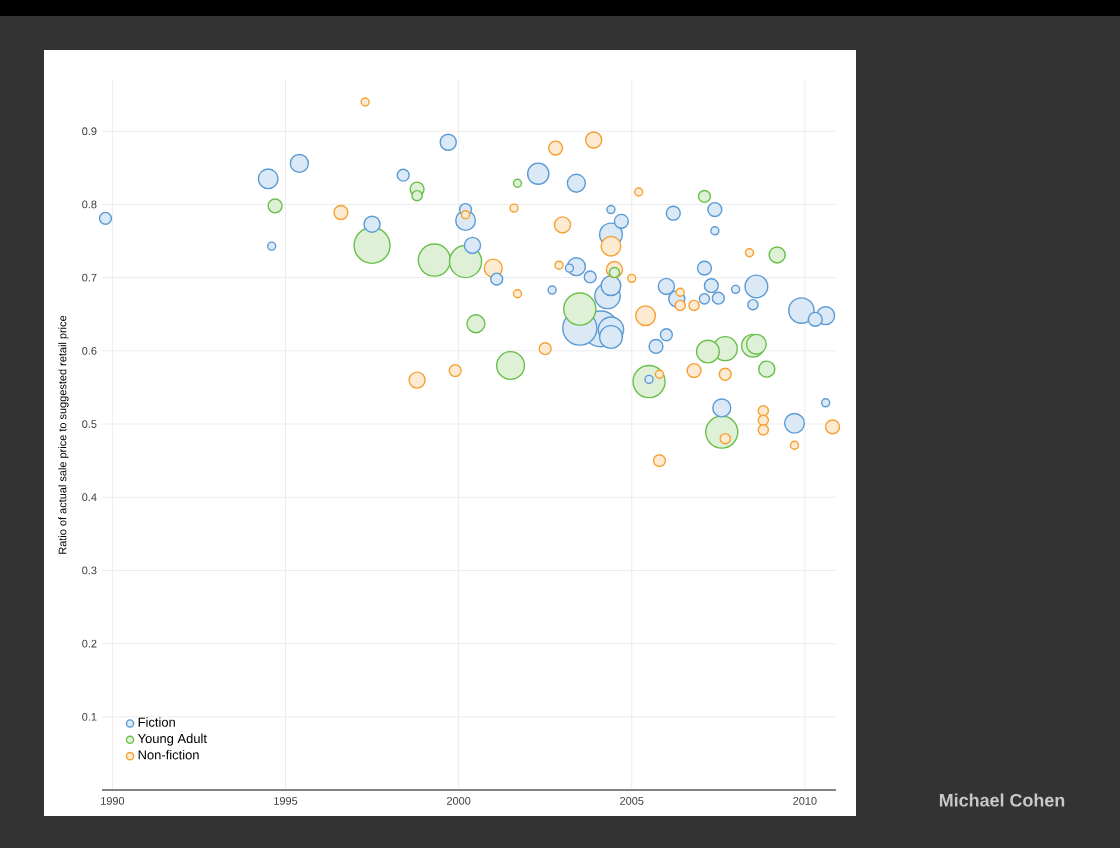  What do you see at coordinates (1002, 800) in the screenshot?
I see `text: Michael Cohen` at bounding box center [1002, 800].